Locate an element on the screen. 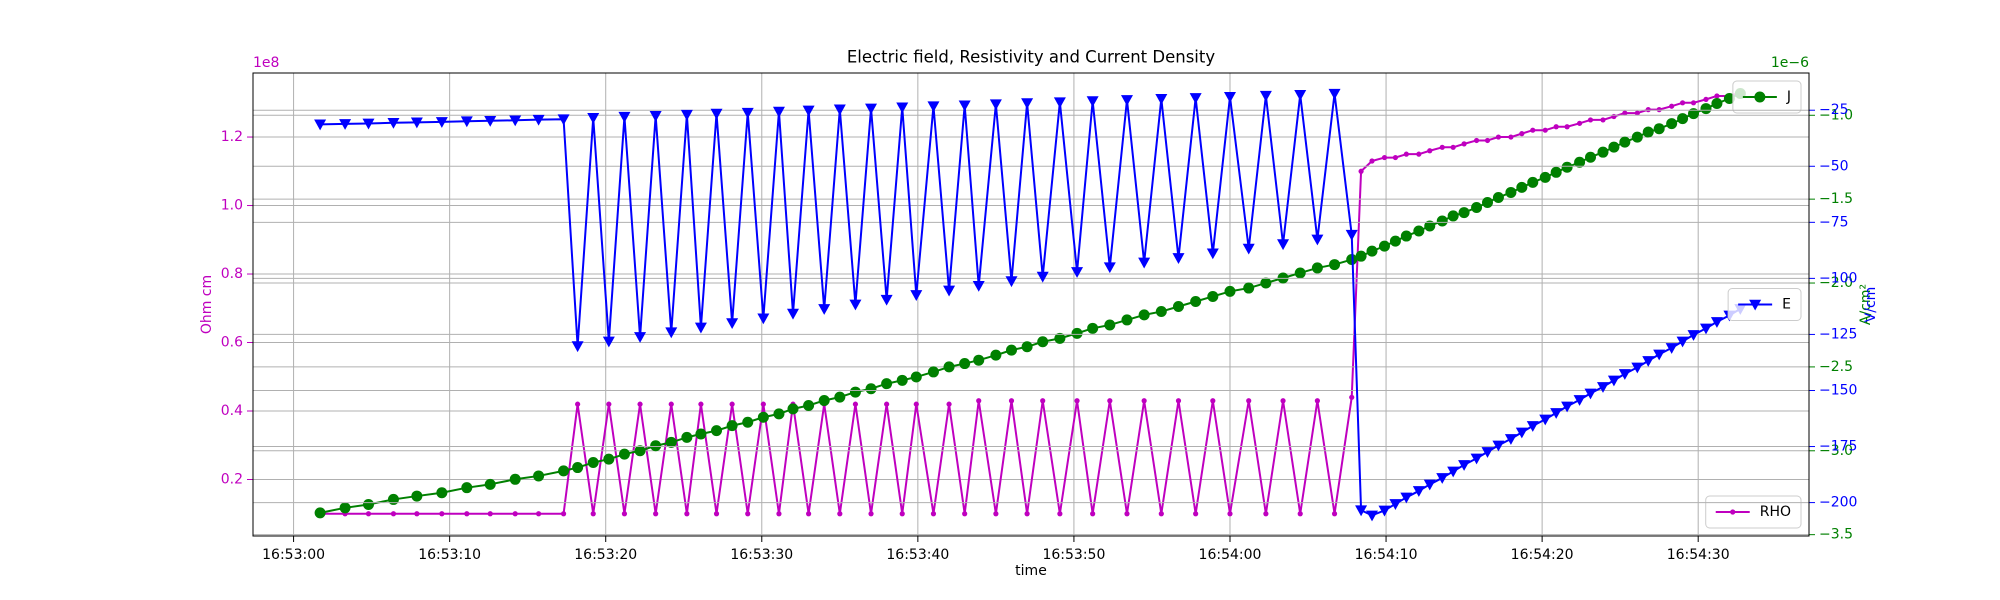  y-tick-label: −175 is located at coordinates (1838, 447).